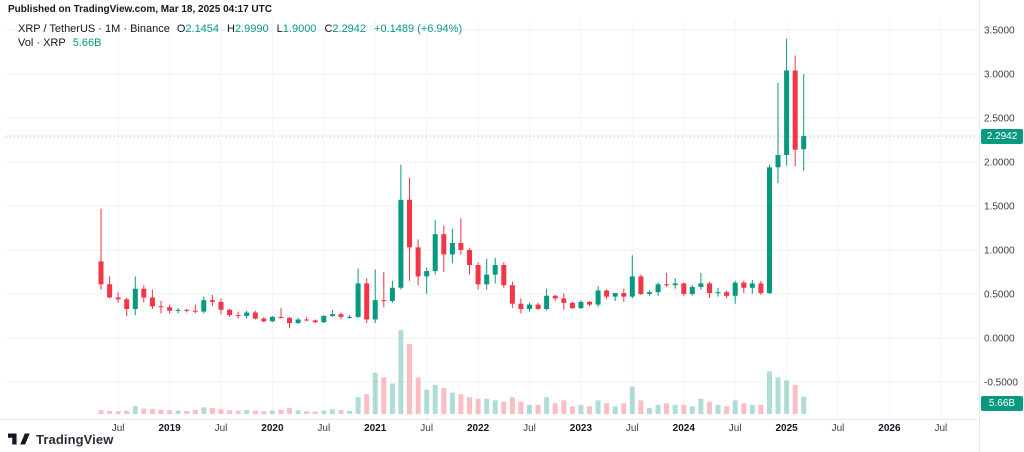 This screenshot has width=1024, height=452. I want to click on volume-bars, so click(452, 372).